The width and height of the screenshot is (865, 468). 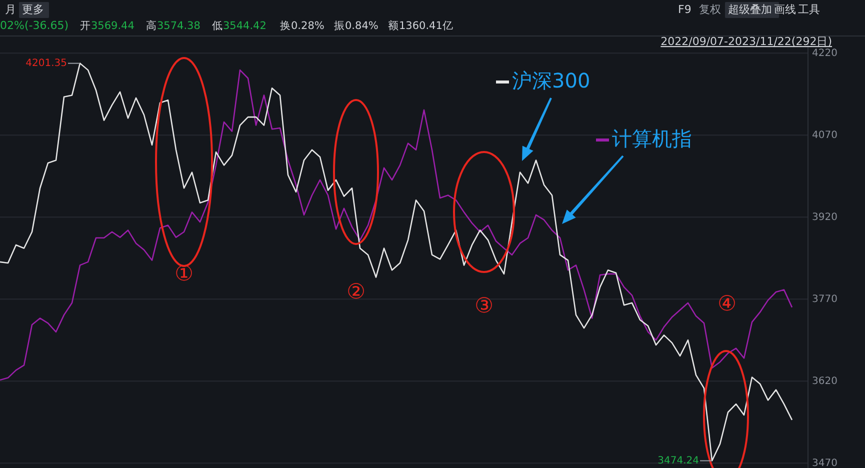 I want to click on text: 振0.84%, so click(x=356, y=26).